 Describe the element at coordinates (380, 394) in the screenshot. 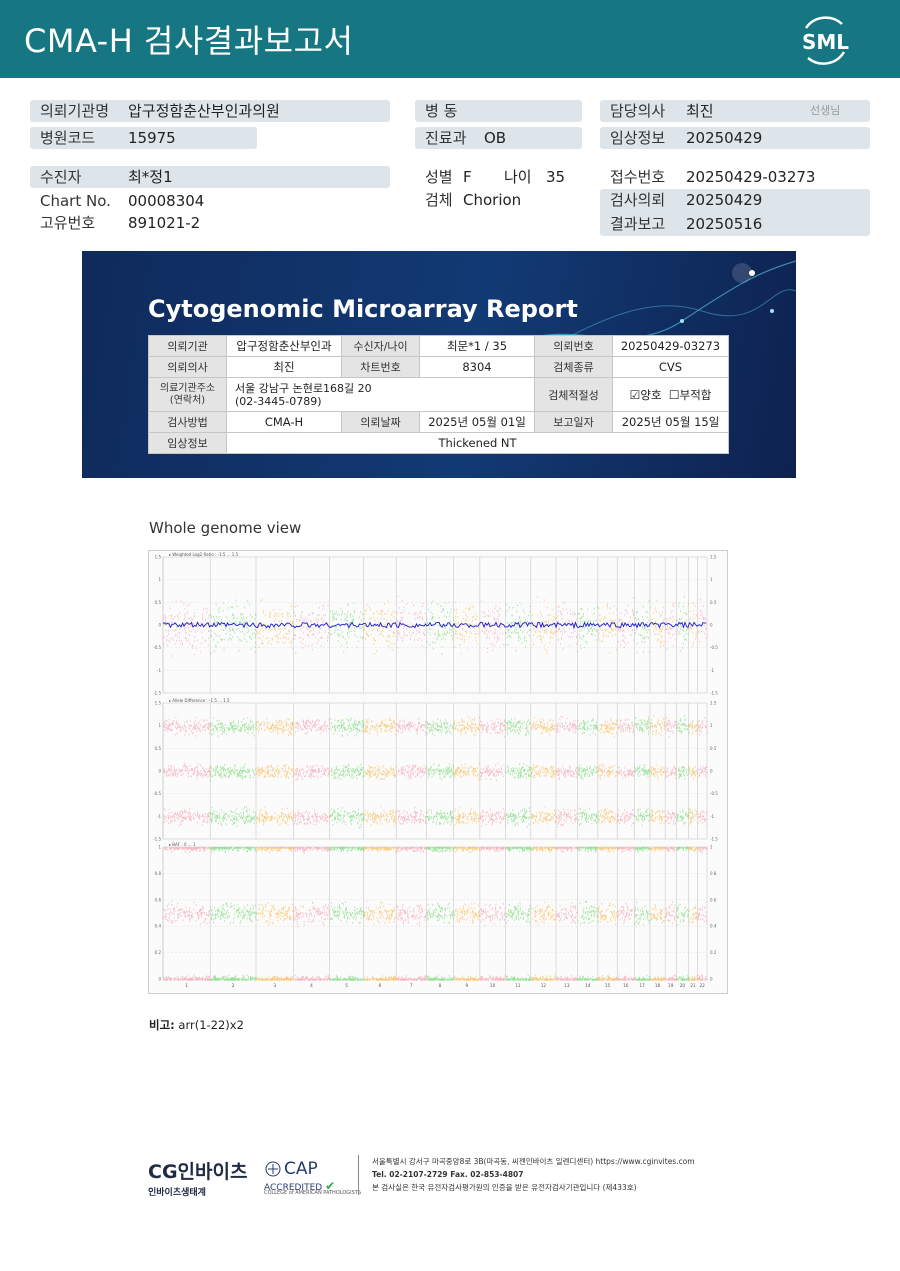

I see `cell-address: 서울 강남구 논현로168길 20 (02-3445-0789)` at that location.